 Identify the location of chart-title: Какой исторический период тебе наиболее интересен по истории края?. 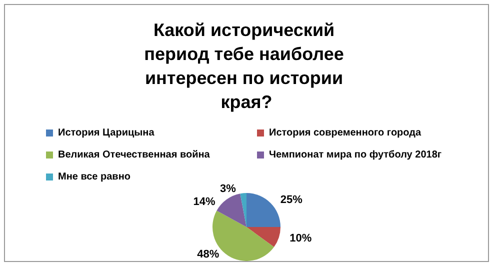
(246, 66).